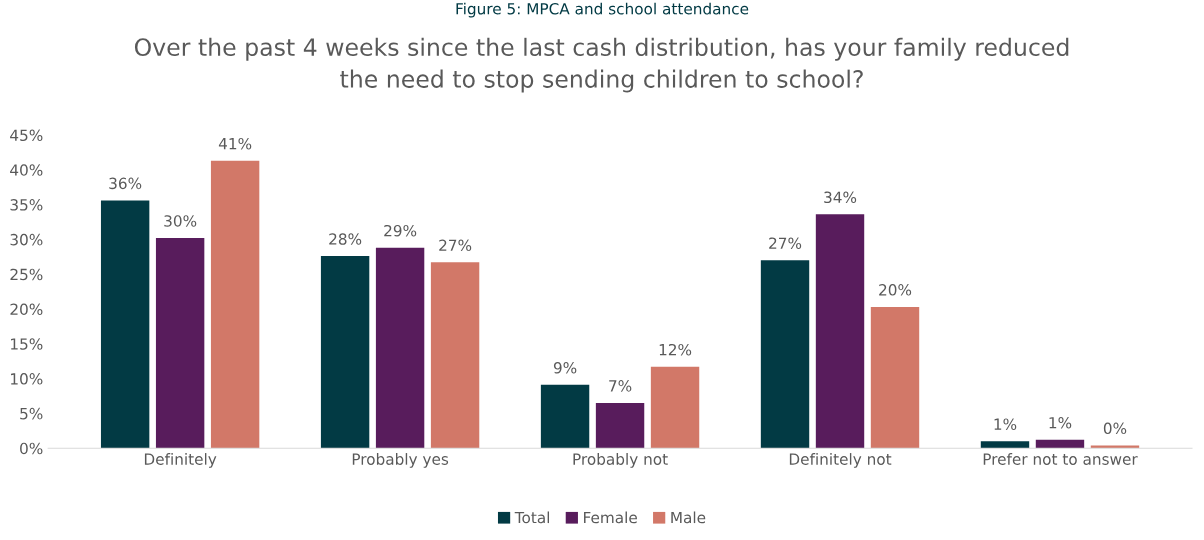  I want to click on x-tick-label: Prefer not to answer, so click(1060, 459).